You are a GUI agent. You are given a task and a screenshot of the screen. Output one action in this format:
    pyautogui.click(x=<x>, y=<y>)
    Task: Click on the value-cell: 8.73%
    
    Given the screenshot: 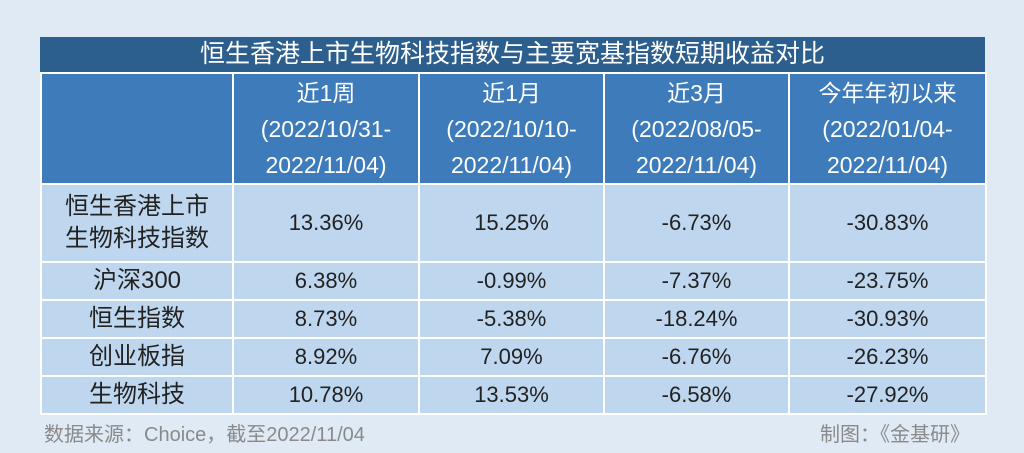 What is the action you would take?
    pyautogui.click(x=326, y=319)
    